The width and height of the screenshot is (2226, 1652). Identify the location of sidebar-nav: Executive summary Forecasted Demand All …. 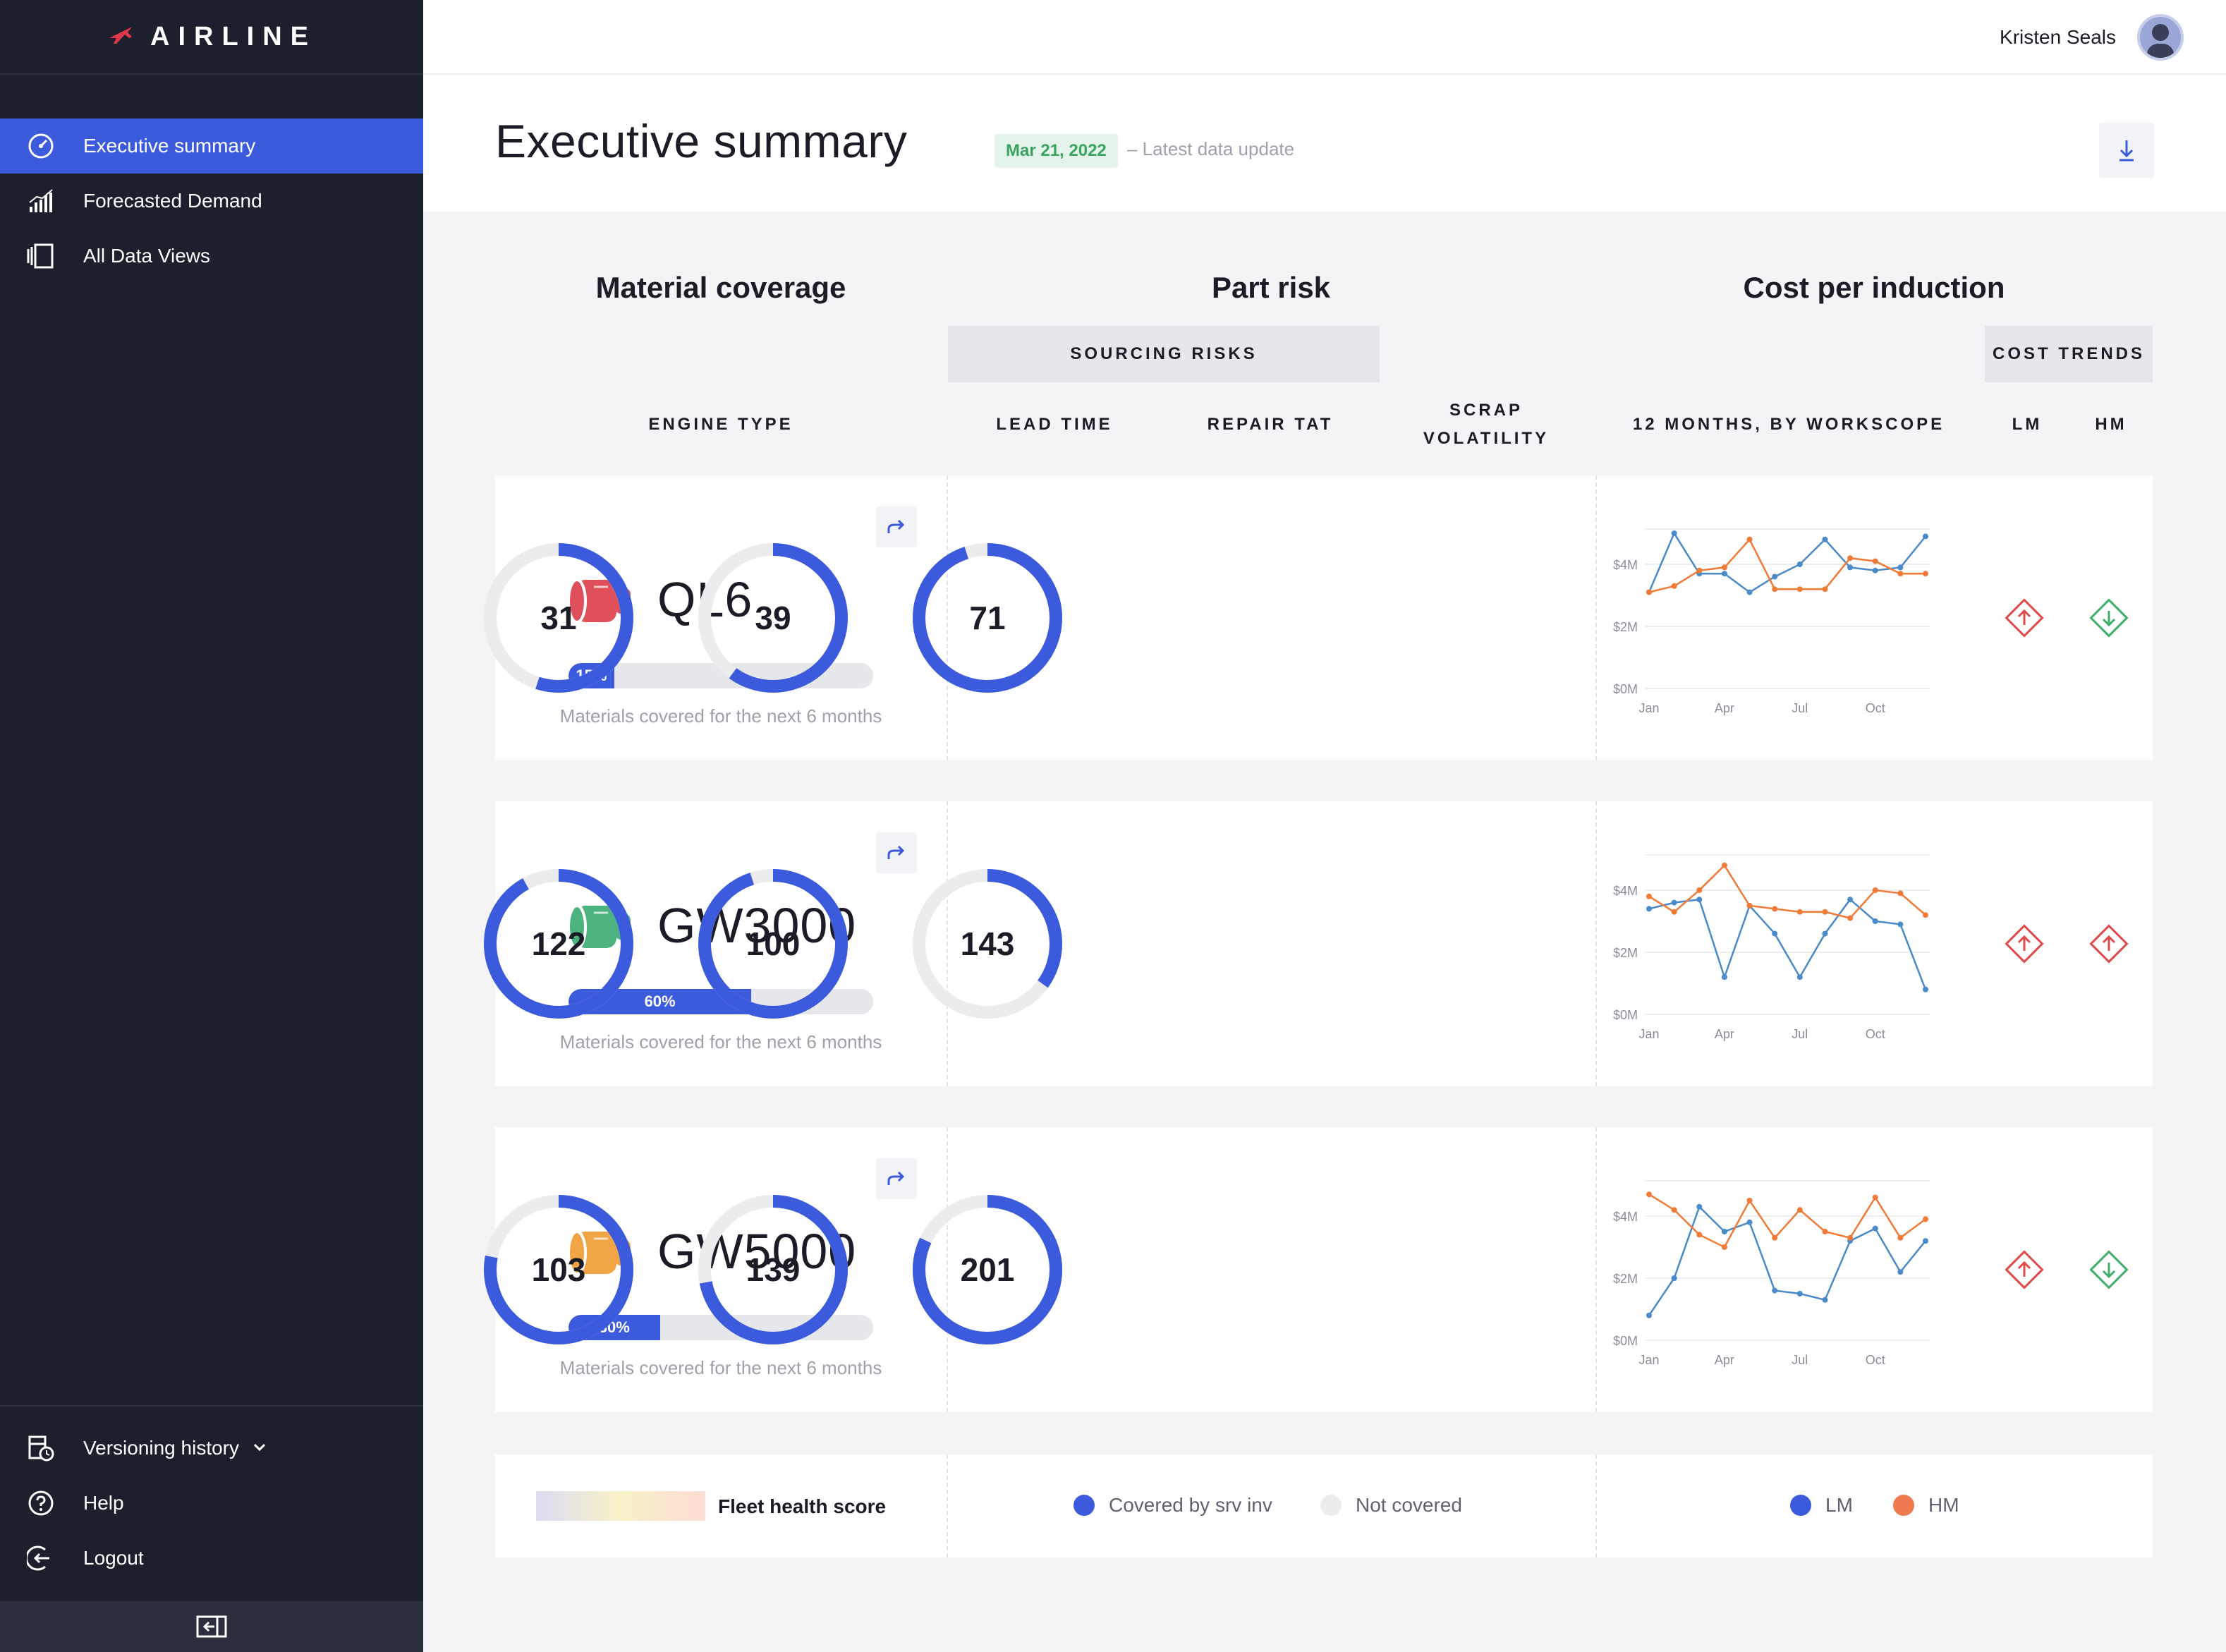
(211, 201).